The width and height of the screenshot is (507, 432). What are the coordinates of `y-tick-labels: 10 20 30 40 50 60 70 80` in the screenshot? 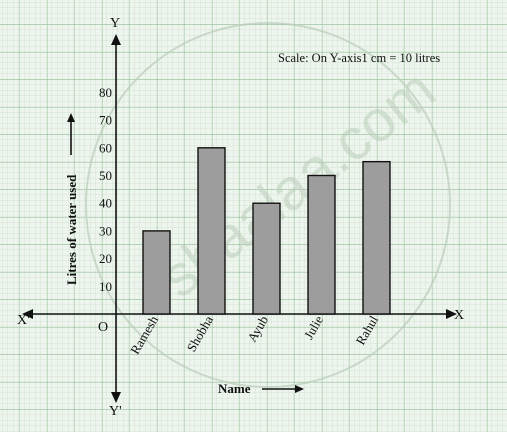 It's located at (105, 189).